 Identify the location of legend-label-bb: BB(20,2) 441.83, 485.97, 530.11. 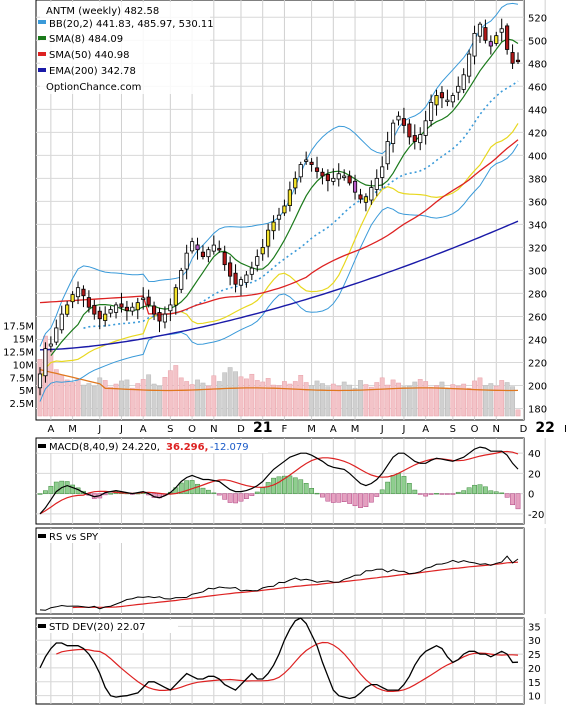
(131, 24).